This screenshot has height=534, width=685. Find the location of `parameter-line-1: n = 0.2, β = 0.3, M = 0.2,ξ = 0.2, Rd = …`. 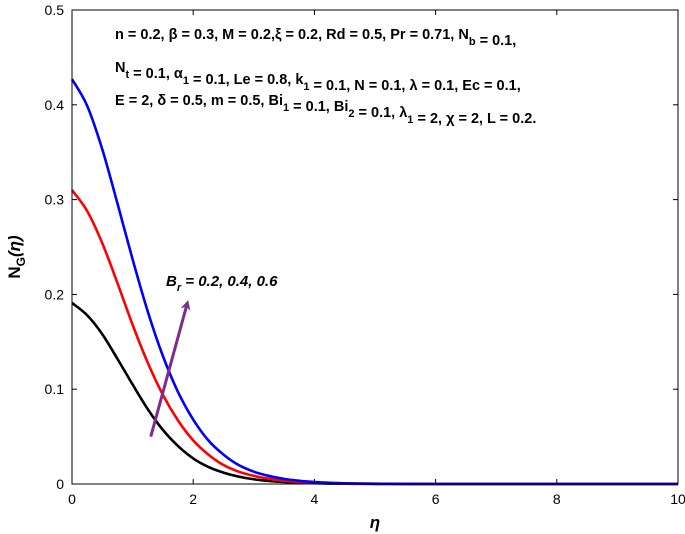

parameter-line-1: n = 0.2, β = 0.3, M = 0.2,ξ = 0.2, Rd = … is located at coordinates (315, 38).